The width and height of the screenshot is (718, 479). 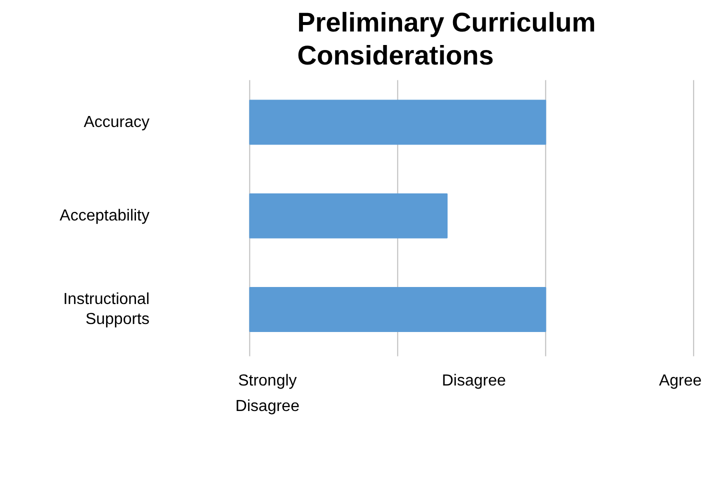 I want to click on y-tick-label: Acceptability, so click(x=105, y=215).